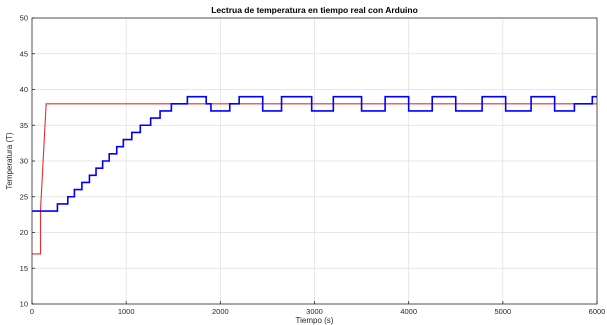  Describe the element at coordinates (502, 311) in the screenshot. I see `x-tick-label: 5000` at that location.